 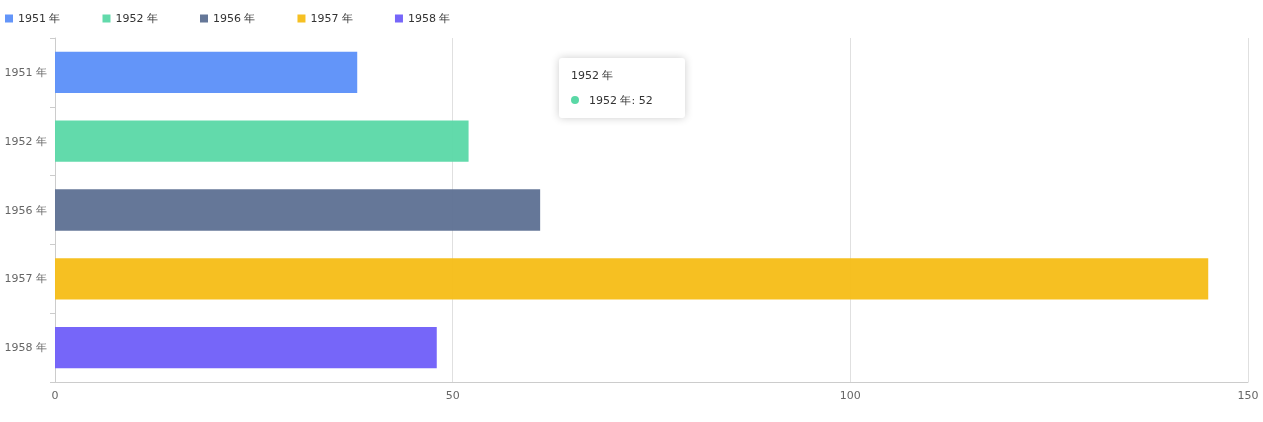 I want to click on y-tick-label: 1957 年, so click(x=25, y=279).